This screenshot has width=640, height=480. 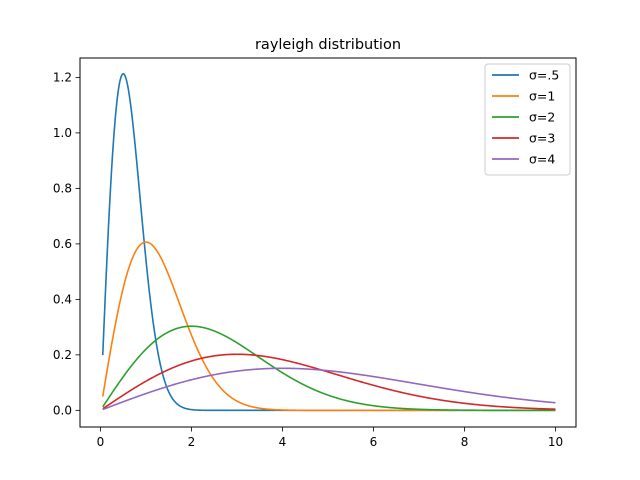 What do you see at coordinates (192, 442) in the screenshot?
I see `x-tick-label: 2` at bounding box center [192, 442].